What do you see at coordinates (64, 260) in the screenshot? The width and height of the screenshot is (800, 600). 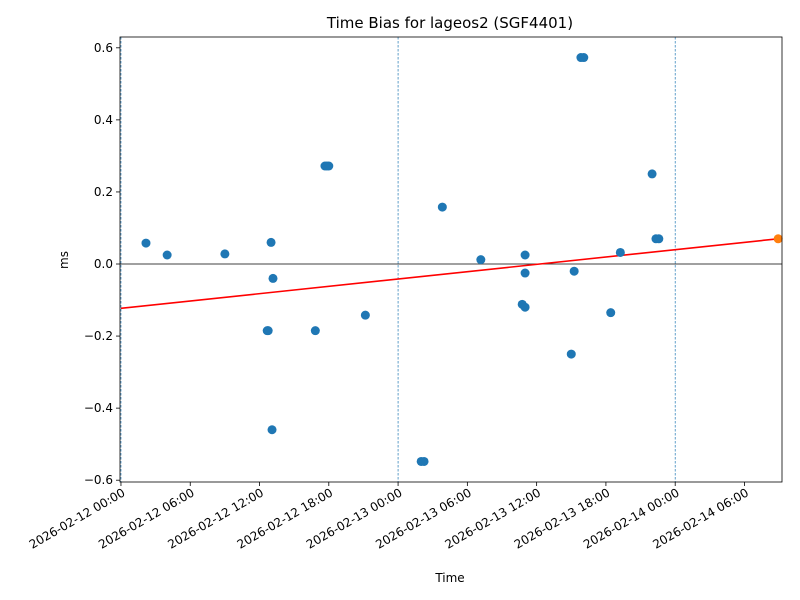 I see `y-axis-label: ms` at bounding box center [64, 260].